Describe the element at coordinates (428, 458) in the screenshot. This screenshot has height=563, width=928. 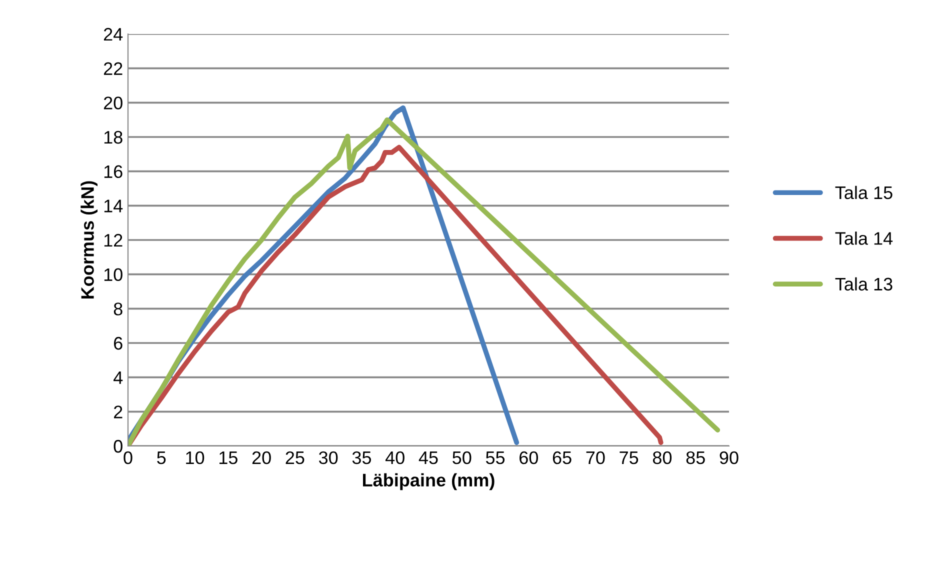
I see `x-tick-label: 45` at that location.